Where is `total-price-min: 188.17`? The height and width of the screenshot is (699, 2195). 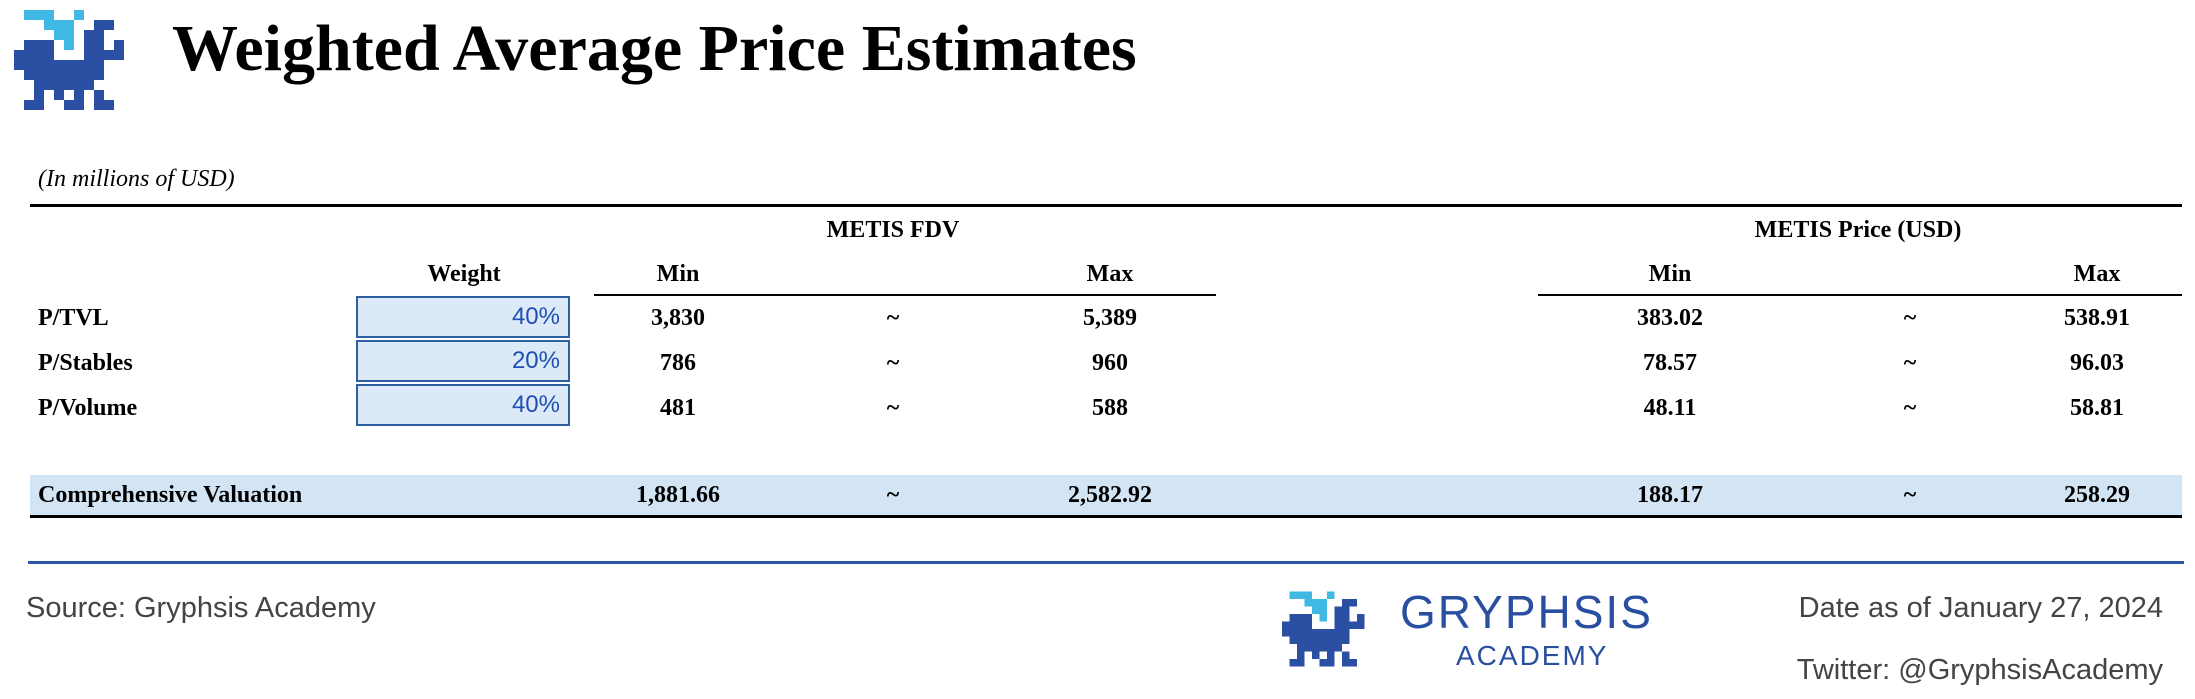 total-price-min: 188.17 is located at coordinates (1670, 495).